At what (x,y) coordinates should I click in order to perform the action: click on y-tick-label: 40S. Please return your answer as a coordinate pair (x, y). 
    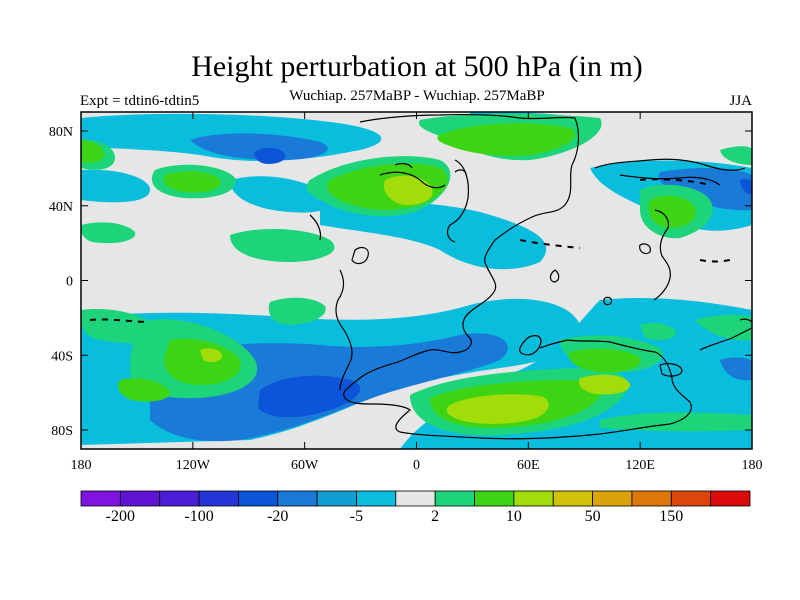
    Looking at the image, I should click on (62, 356).